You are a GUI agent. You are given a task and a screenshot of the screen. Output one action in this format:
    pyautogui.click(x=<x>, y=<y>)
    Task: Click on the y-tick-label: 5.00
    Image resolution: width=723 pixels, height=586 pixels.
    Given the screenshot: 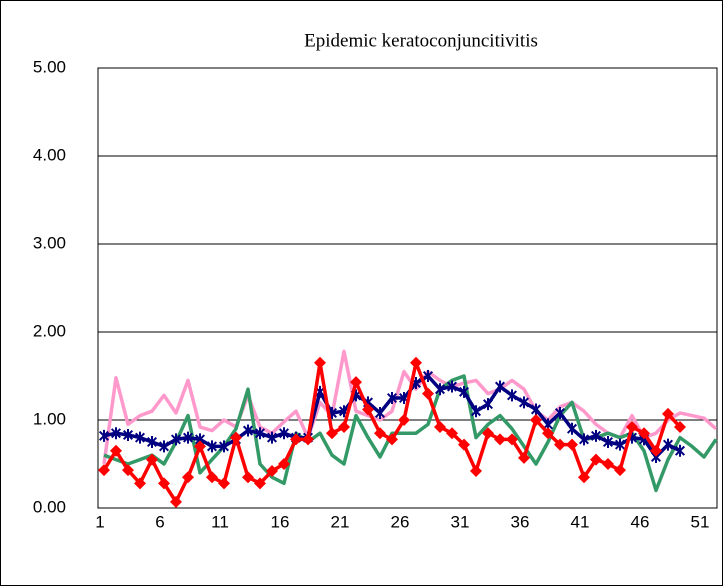 What is the action you would take?
    pyautogui.click(x=49, y=66)
    